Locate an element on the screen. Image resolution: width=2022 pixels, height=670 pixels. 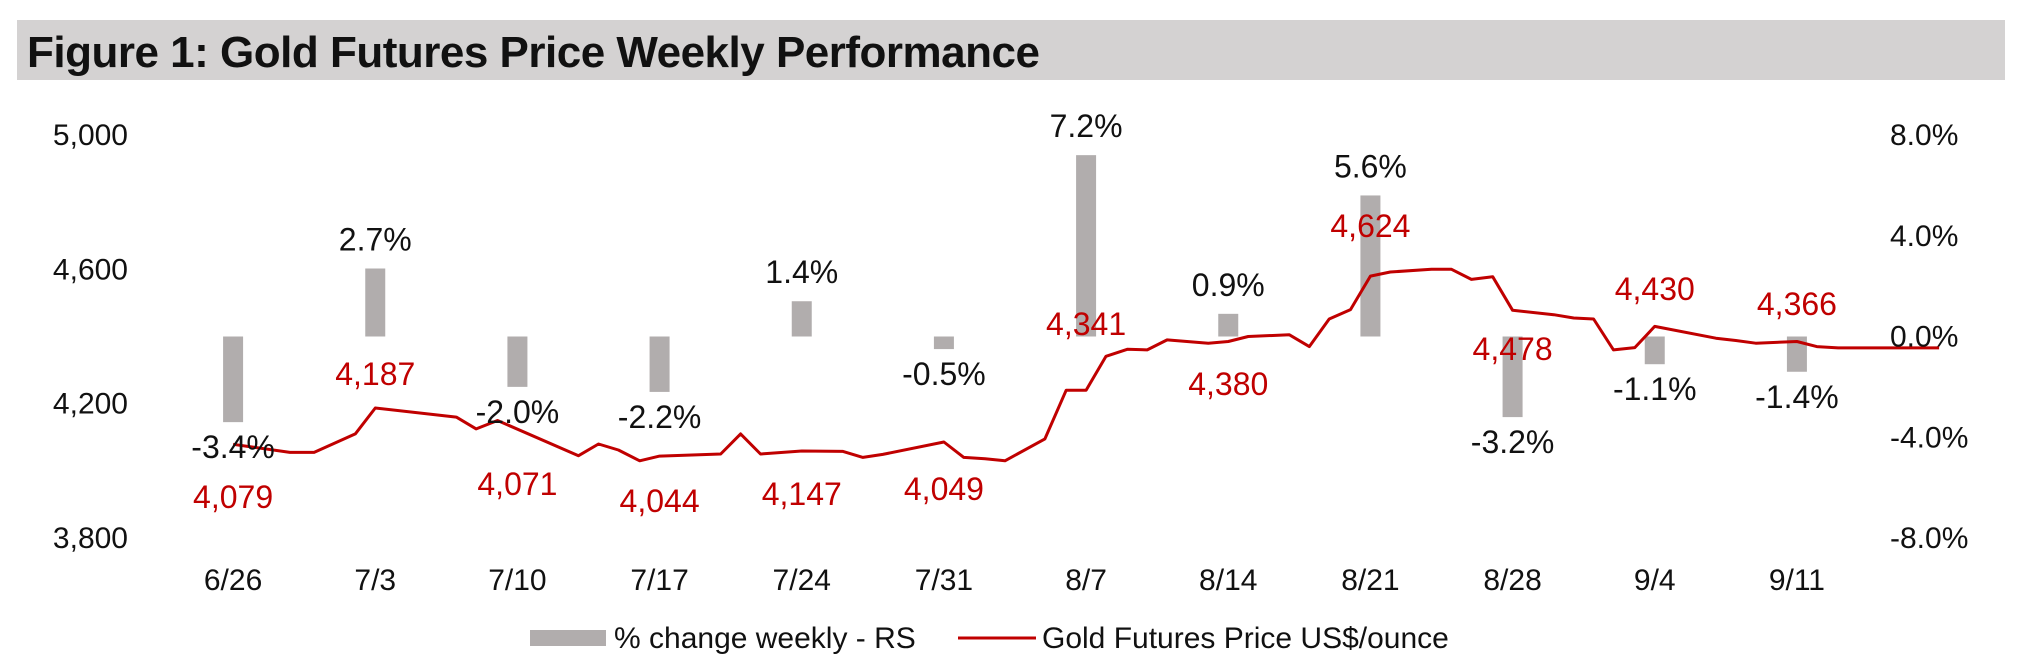
legend-label-bars: % change weekly - RS is located at coordinates (765, 638).